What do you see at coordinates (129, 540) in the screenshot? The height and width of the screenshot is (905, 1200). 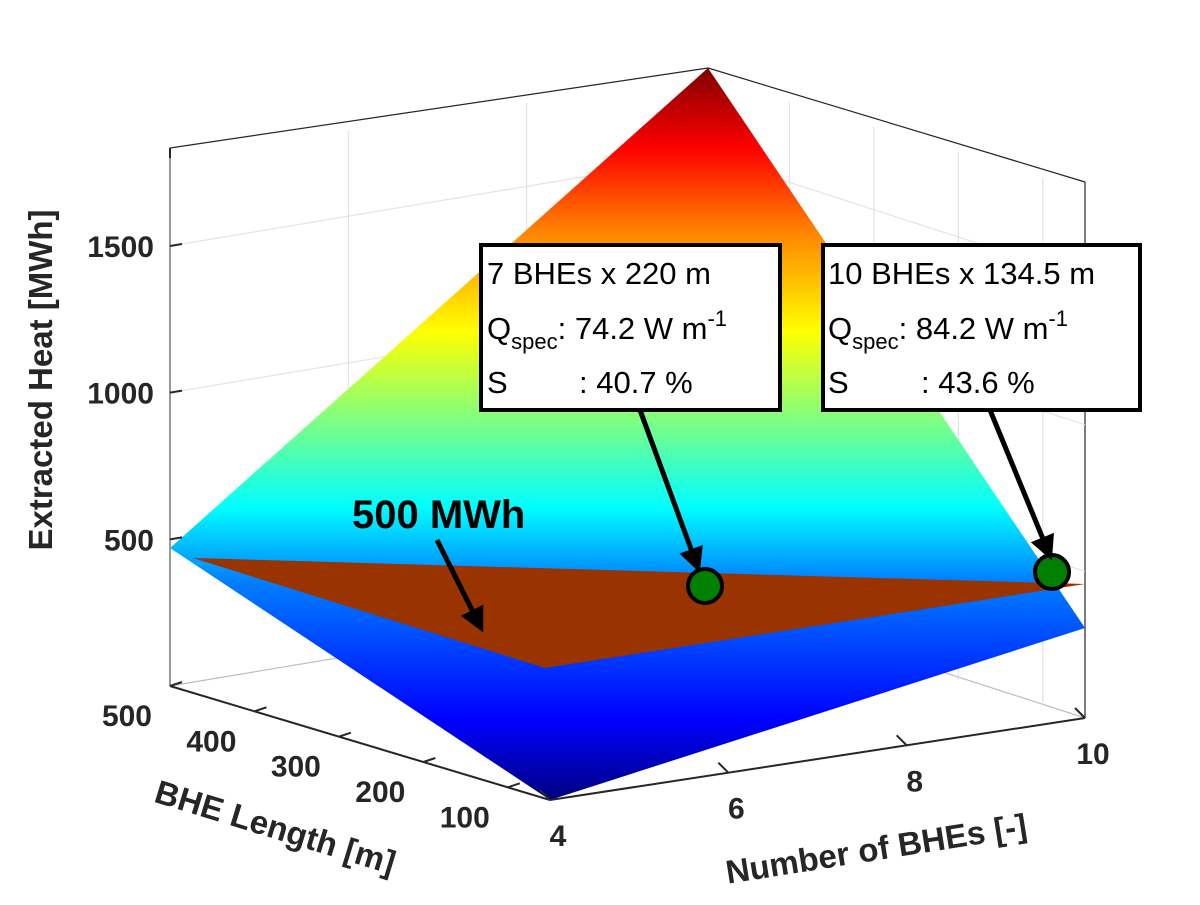 I see `z-tick-label: 500` at bounding box center [129, 540].